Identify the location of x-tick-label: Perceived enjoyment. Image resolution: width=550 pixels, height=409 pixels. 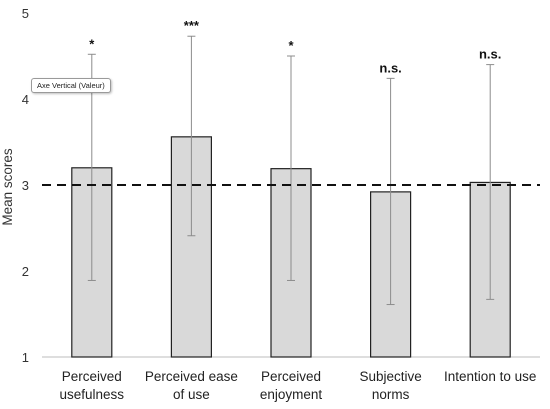
(291, 385).